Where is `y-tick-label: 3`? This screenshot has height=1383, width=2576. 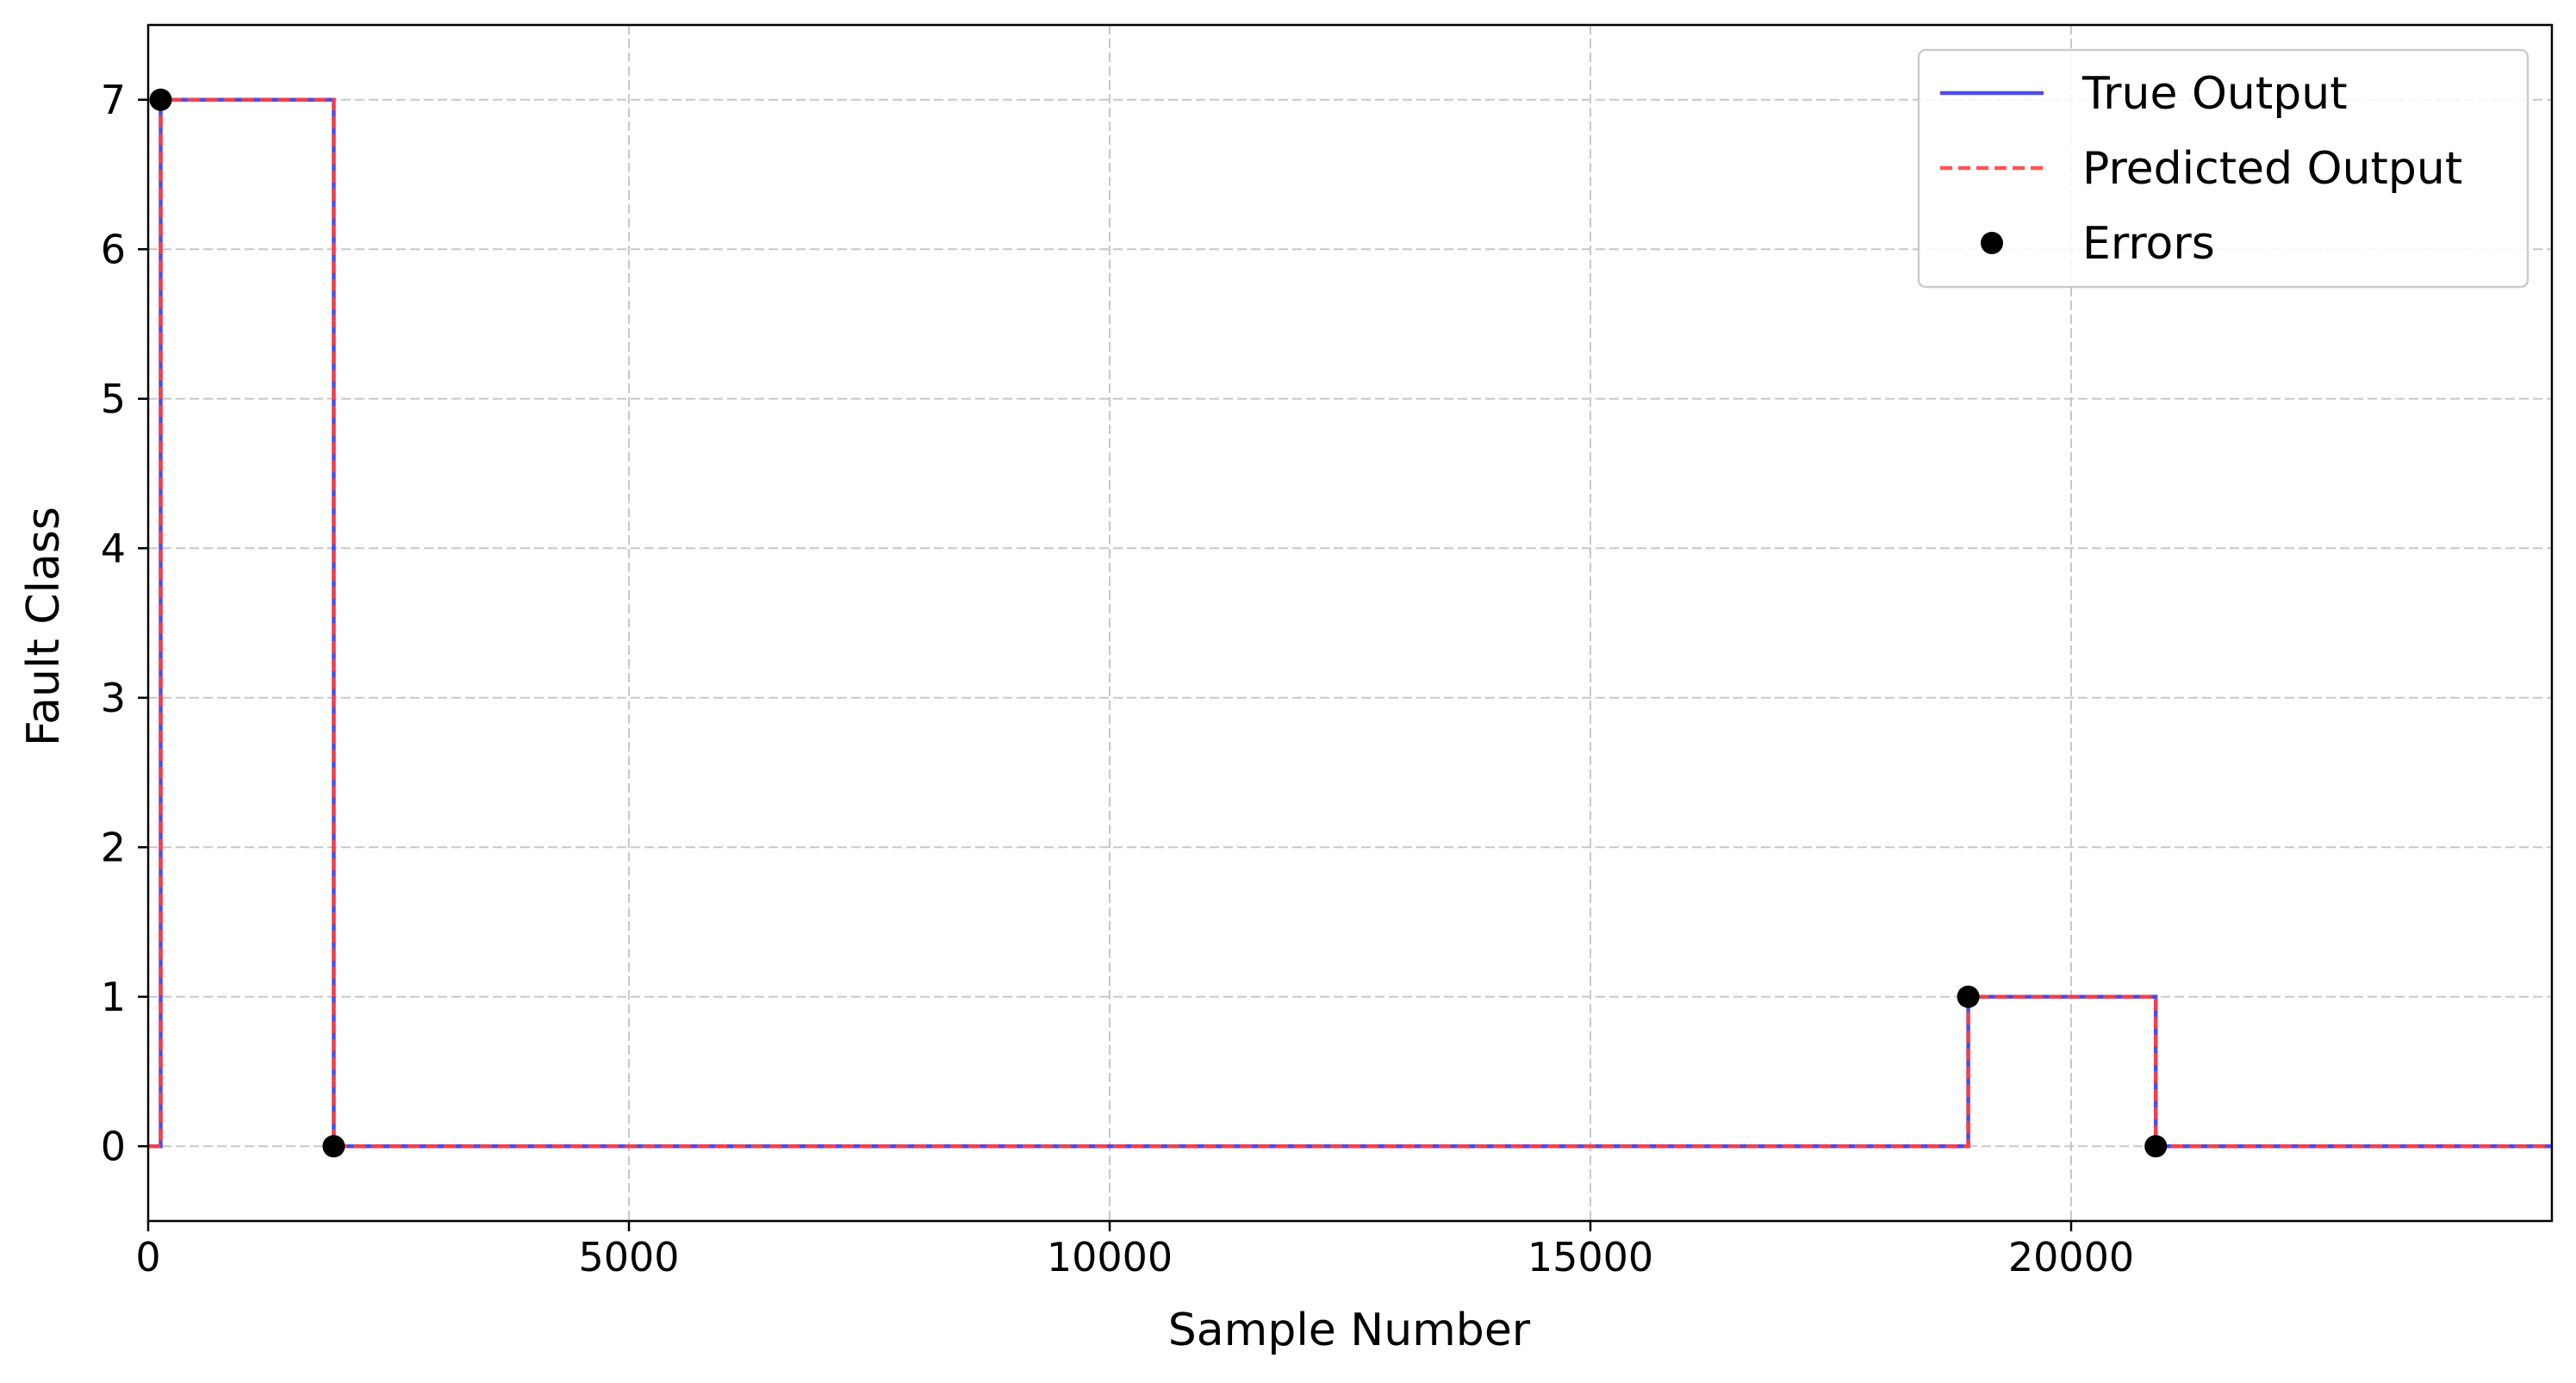 y-tick-label: 3 is located at coordinates (114, 698).